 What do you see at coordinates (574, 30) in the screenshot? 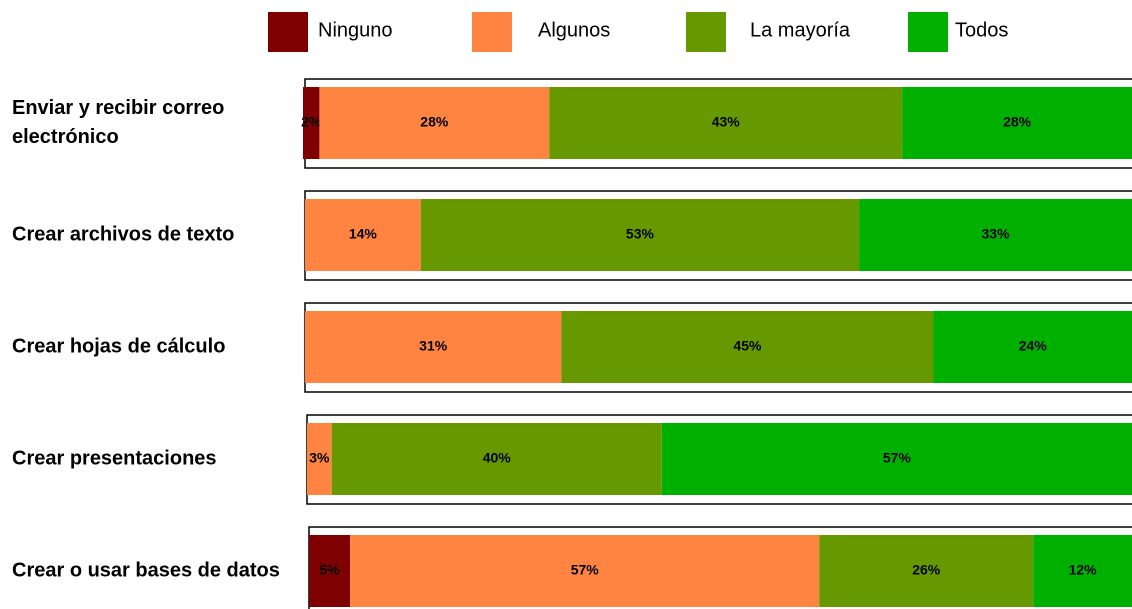
I see `legend-label: Algunos` at bounding box center [574, 30].